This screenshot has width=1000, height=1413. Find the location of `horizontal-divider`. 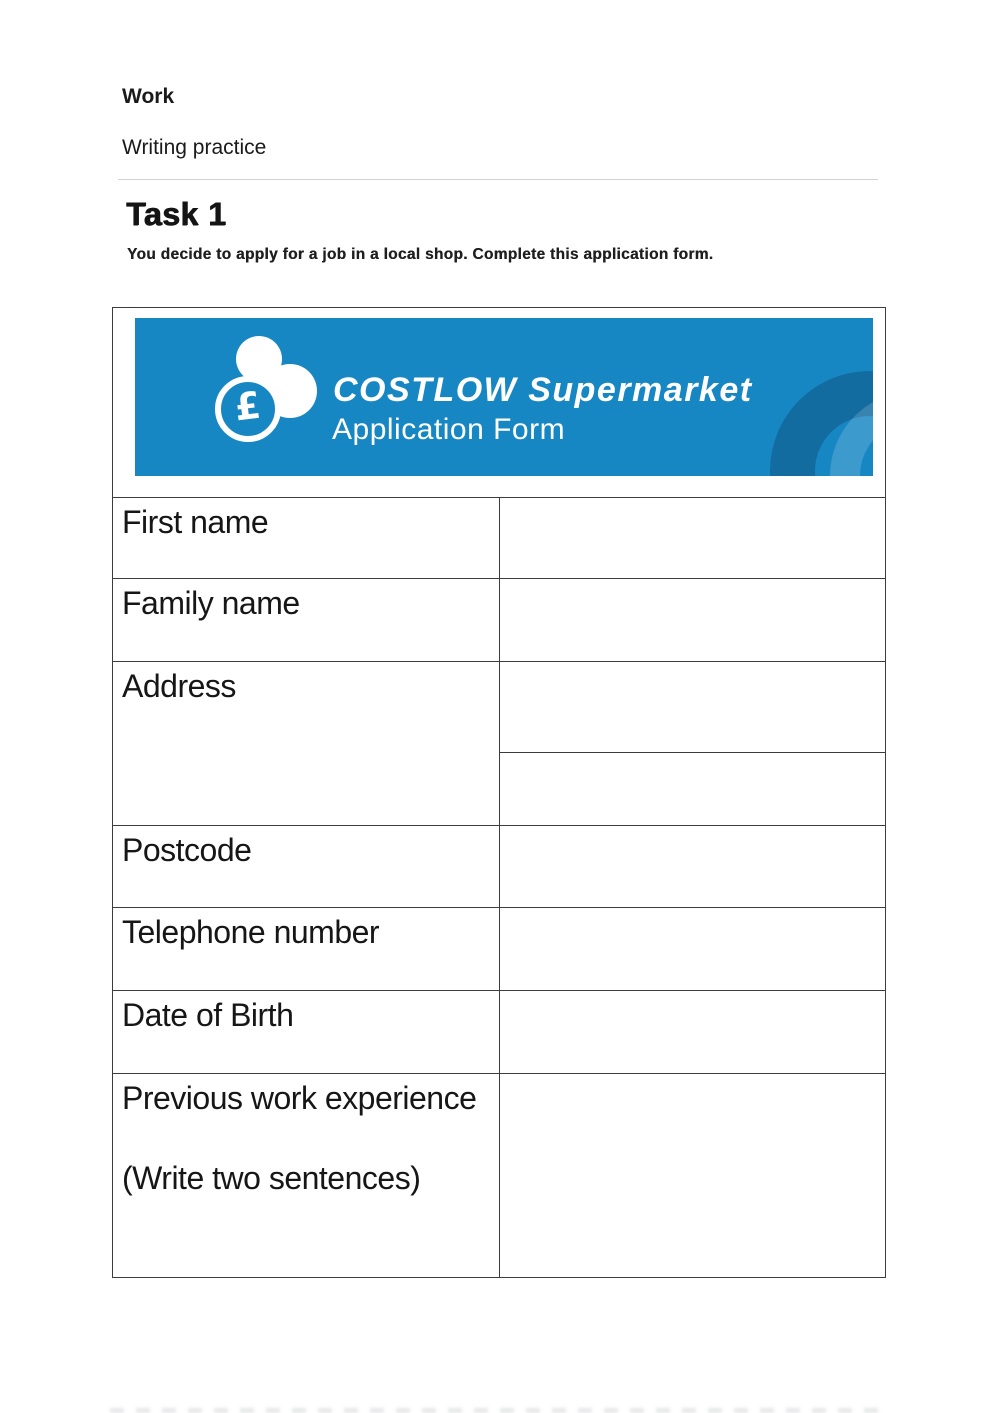

horizontal-divider is located at coordinates (498, 179).